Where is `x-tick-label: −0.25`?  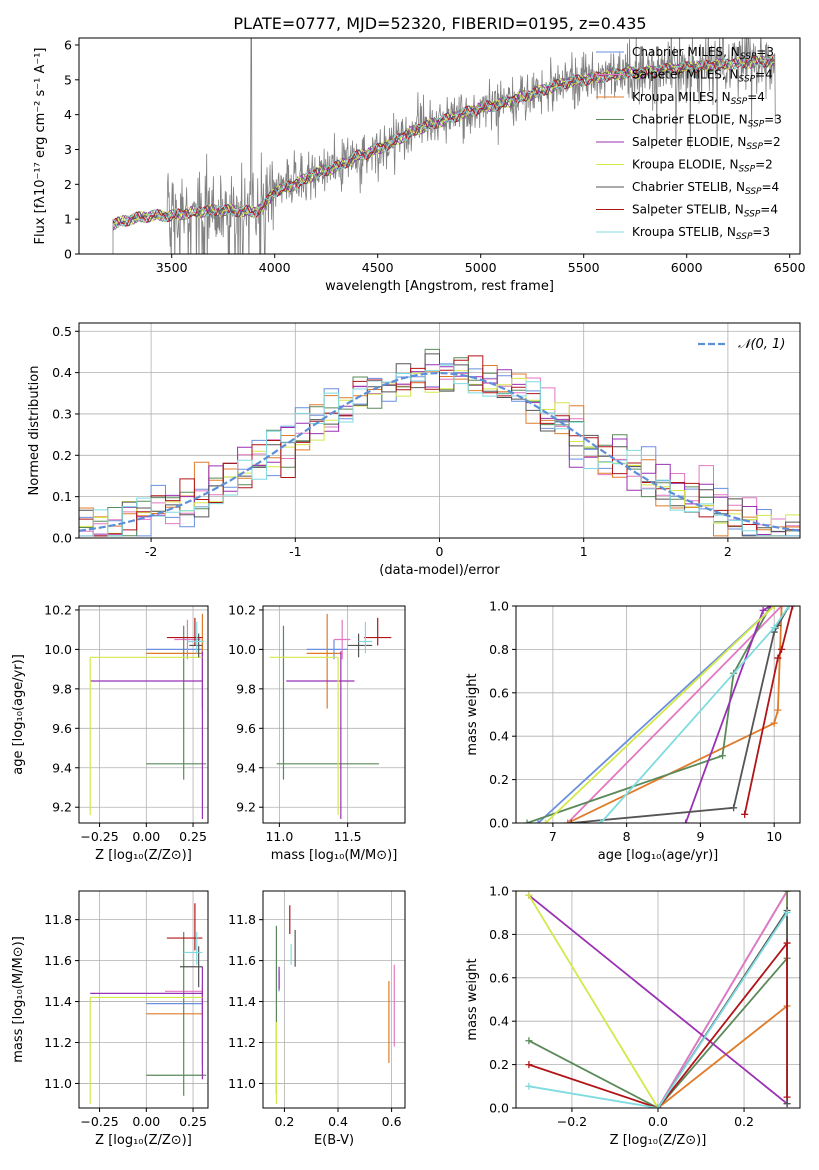 x-tick-label: −0.25 is located at coordinates (99, 836).